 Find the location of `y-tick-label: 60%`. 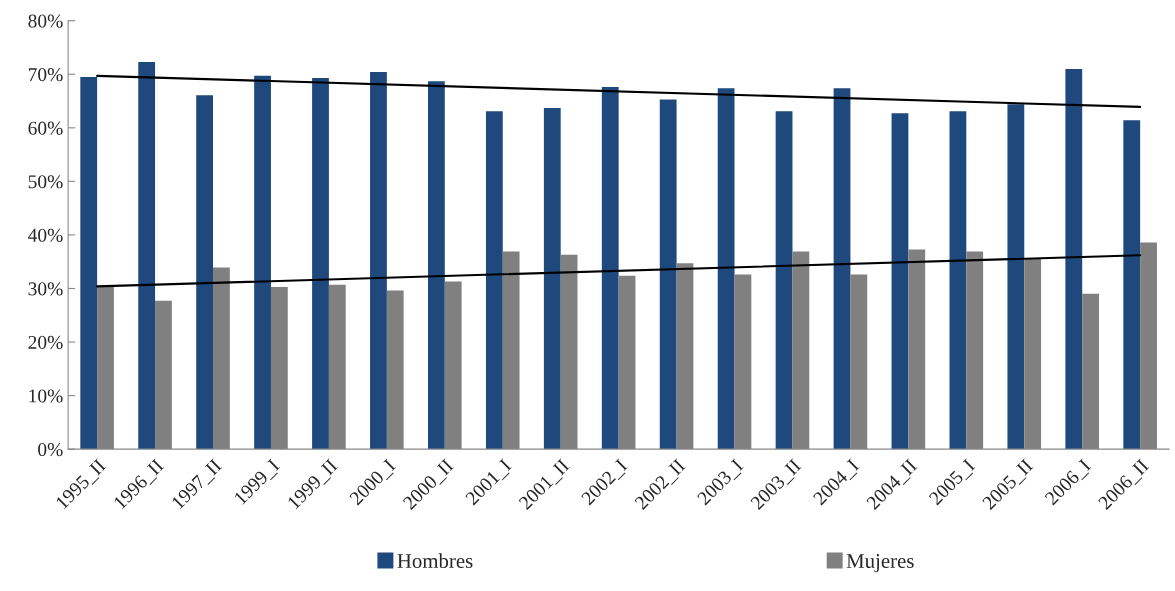

y-tick-label: 60% is located at coordinates (45, 128).